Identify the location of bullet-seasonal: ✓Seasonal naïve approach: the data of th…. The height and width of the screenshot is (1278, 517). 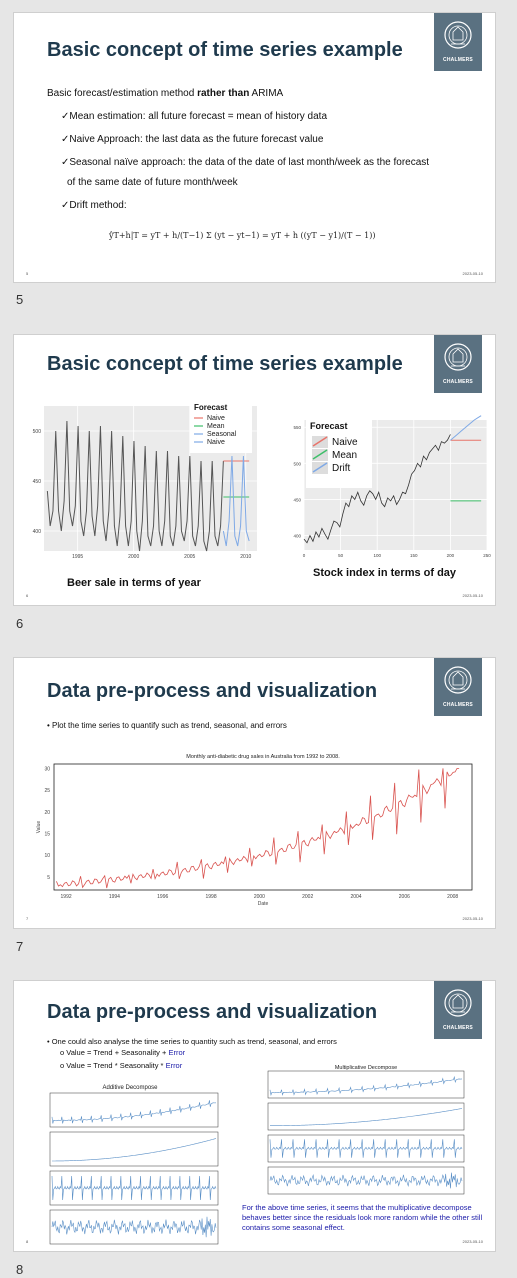
(245, 162).